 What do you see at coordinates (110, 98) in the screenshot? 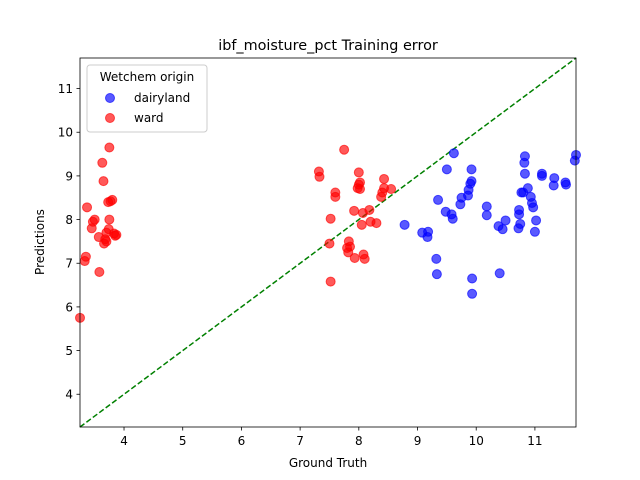
I see `legend-marker-dairyland` at bounding box center [110, 98].